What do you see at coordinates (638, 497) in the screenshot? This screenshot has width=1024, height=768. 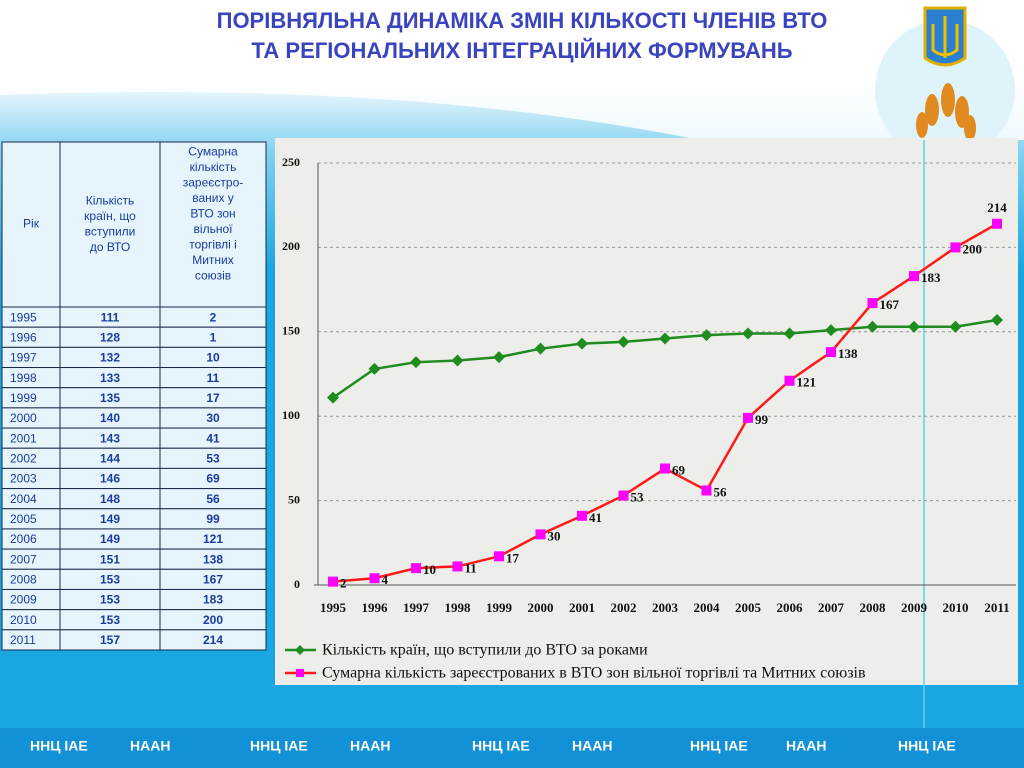 I see `data-label: 53` at bounding box center [638, 497].